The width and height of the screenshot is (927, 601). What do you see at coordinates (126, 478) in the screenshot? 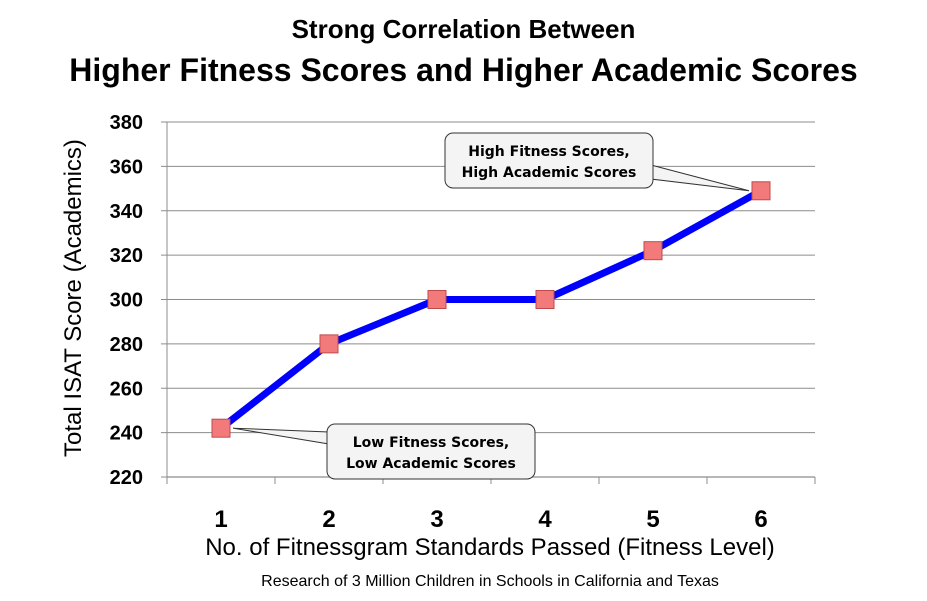
I see `y-tick-label: 220` at bounding box center [126, 478].